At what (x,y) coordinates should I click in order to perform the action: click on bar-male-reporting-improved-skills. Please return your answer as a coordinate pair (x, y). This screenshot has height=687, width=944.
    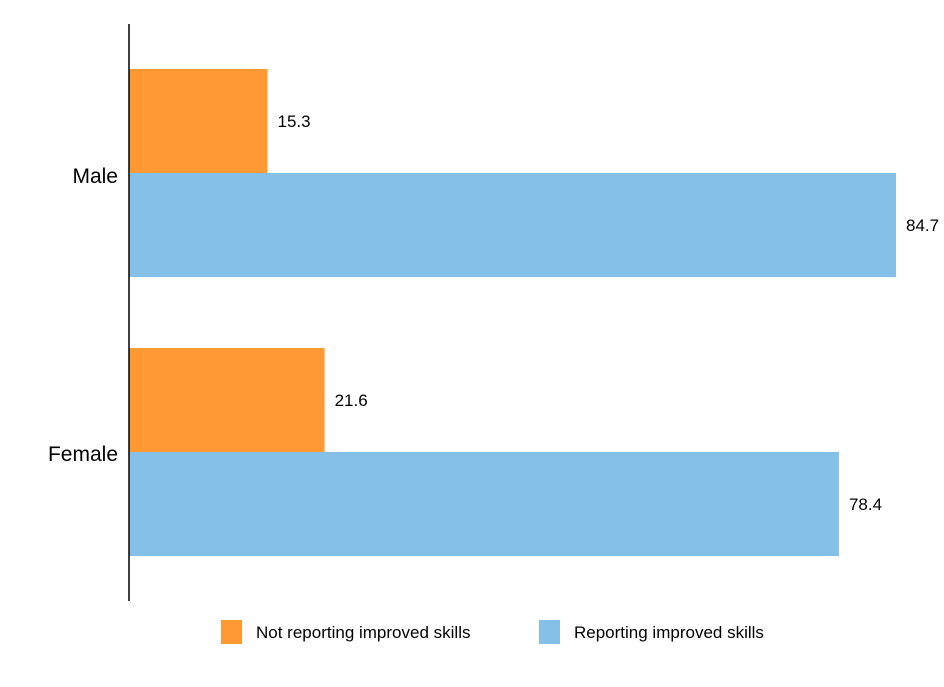
    Looking at the image, I should click on (512, 225).